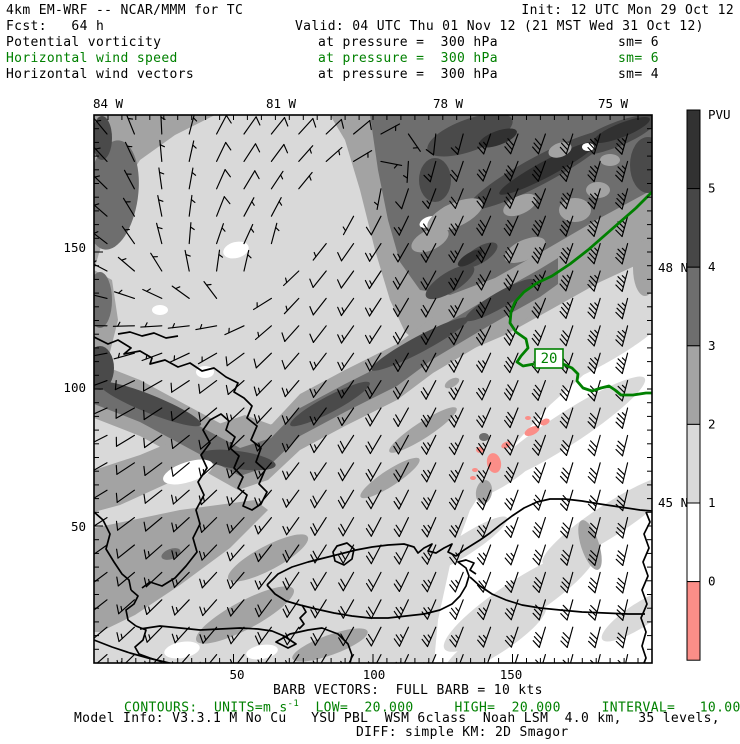 The width and height of the screenshot is (740, 744). Describe the element at coordinates (511, 674) in the screenshot. I see `axis-tick-bottom: 150` at that location.